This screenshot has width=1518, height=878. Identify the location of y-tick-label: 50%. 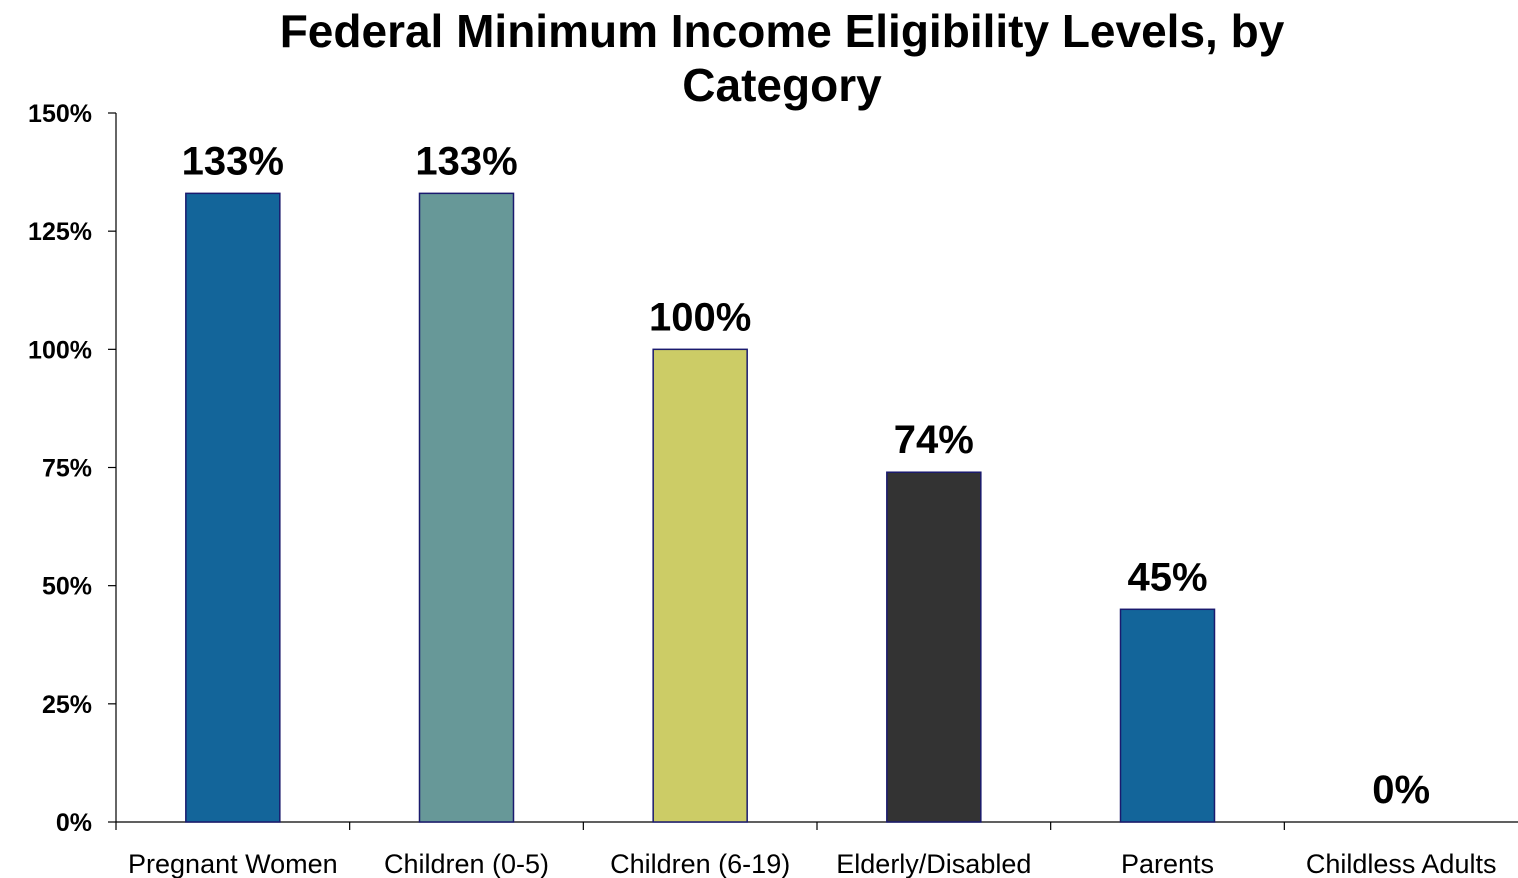
(67, 587).